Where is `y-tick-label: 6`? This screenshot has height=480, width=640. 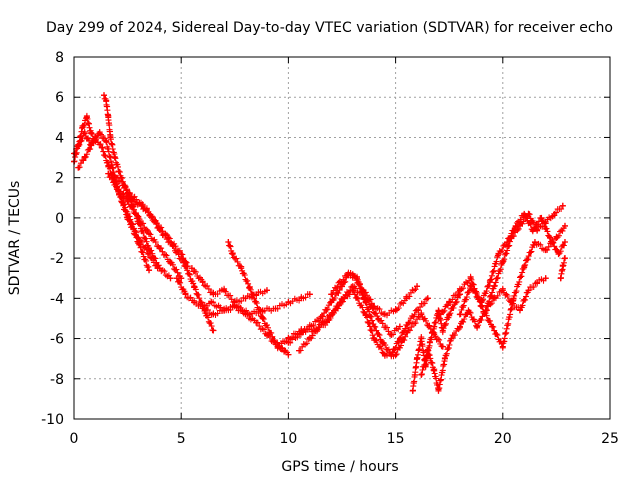
y-tick-label: 6 is located at coordinates (59, 98).